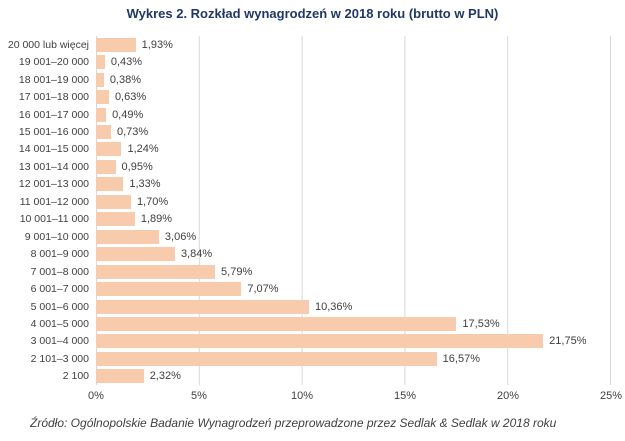  What do you see at coordinates (353, 79) in the screenshot?
I see `bar-track: 0,38%` at bounding box center [353, 79].